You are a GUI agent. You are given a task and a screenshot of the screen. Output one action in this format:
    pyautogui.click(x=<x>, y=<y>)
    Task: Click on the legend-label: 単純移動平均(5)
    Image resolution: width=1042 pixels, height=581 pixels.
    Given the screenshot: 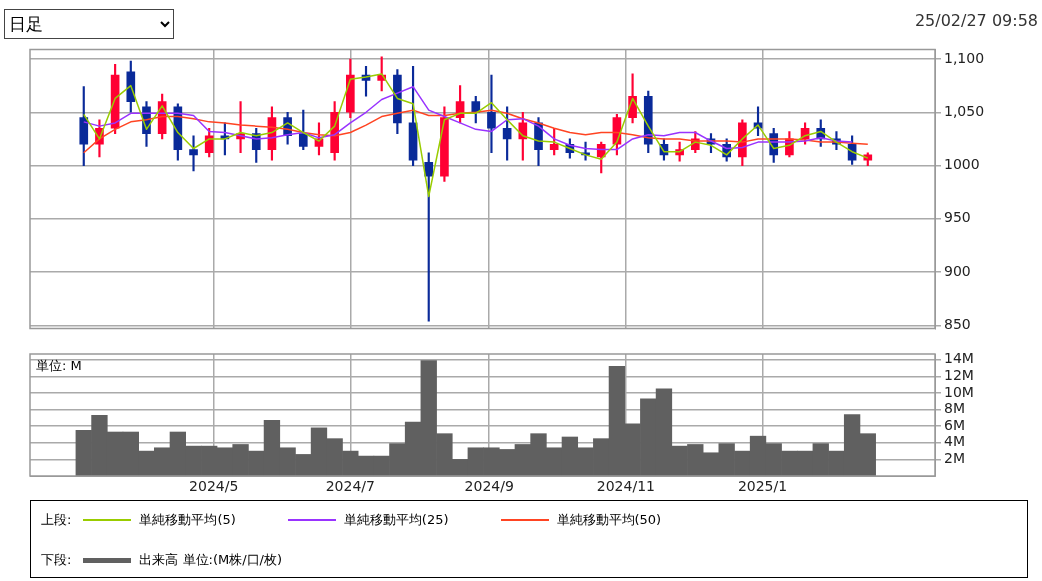 What is the action you would take?
    pyautogui.click(x=187, y=520)
    